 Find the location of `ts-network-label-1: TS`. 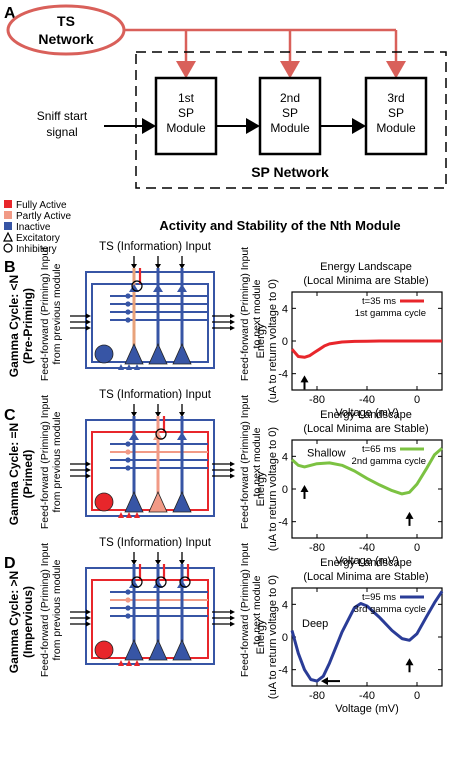

ts-network-label-1: TS is located at coordinates (66, 21).